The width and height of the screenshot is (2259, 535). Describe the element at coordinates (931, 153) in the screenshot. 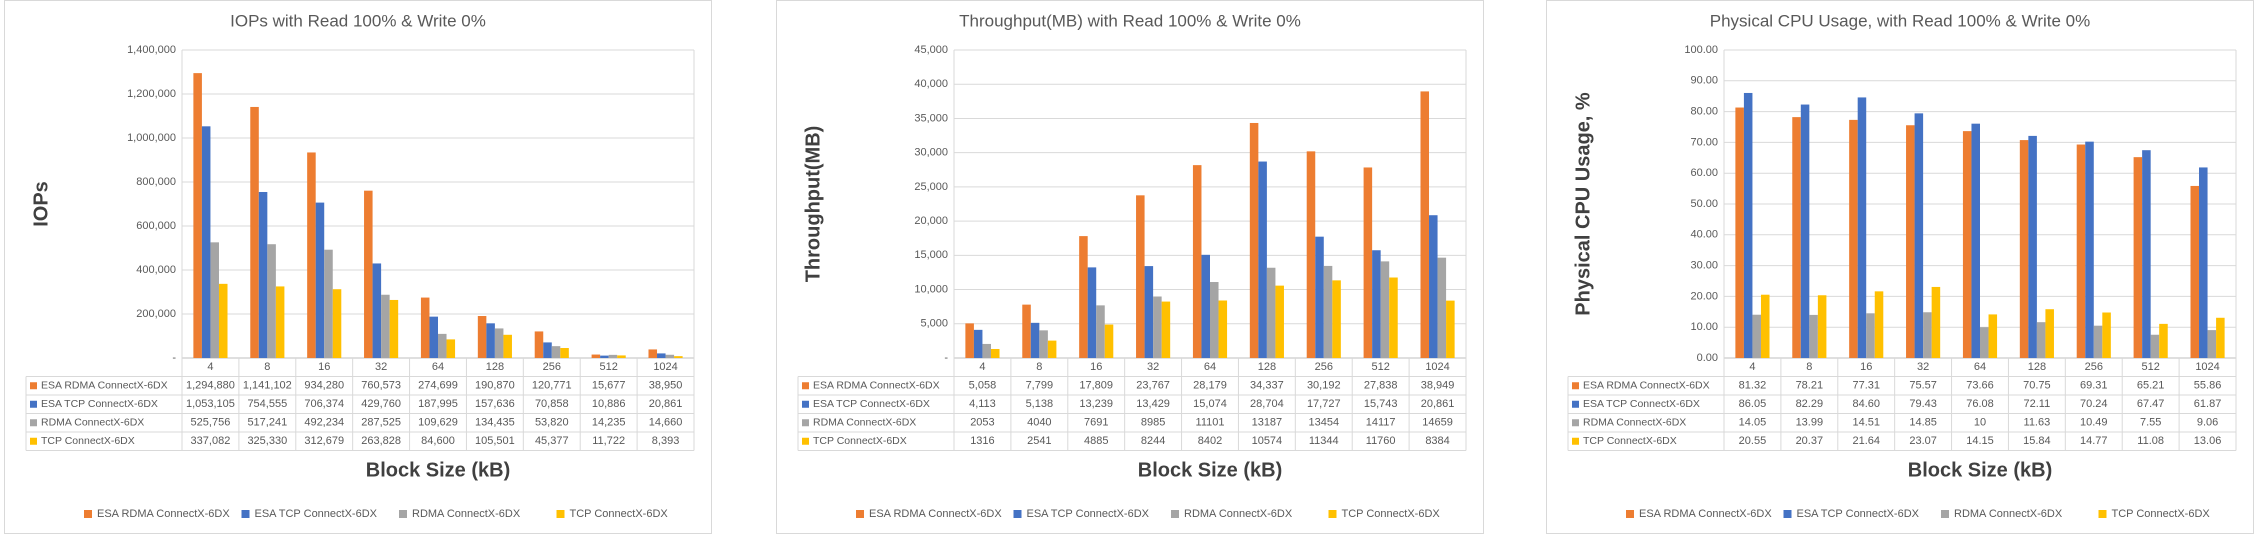

I see `y-tick-label: 30,000` at that location.